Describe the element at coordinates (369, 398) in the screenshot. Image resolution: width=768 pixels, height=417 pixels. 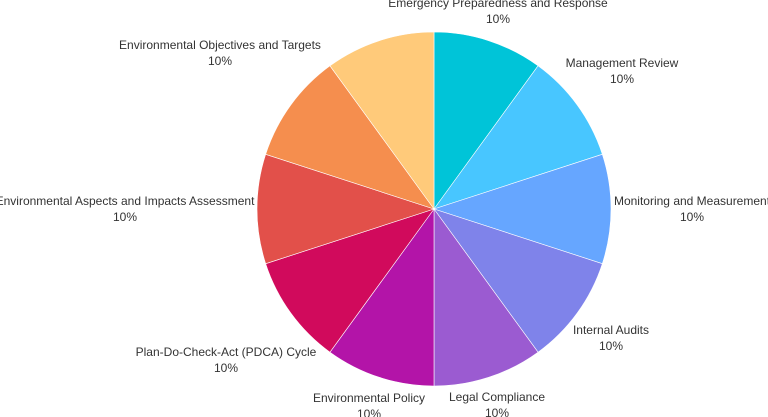
I see `slice-category-label: Environmental Policy` at that location.